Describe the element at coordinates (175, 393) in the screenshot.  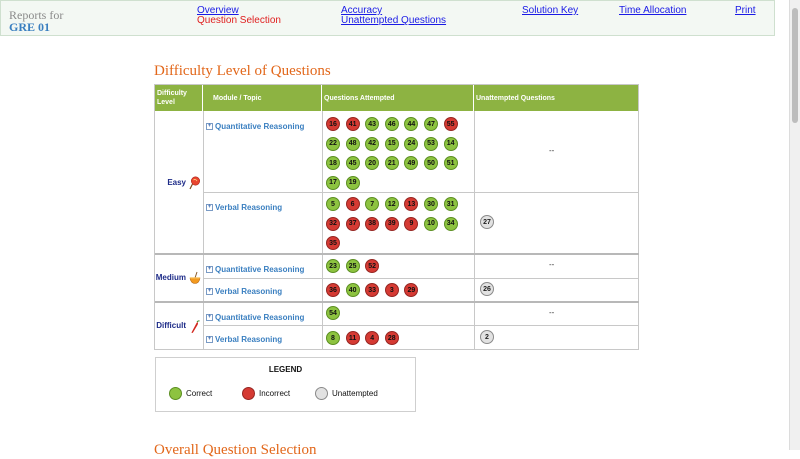
I see `correct-ball-icon` at that location.